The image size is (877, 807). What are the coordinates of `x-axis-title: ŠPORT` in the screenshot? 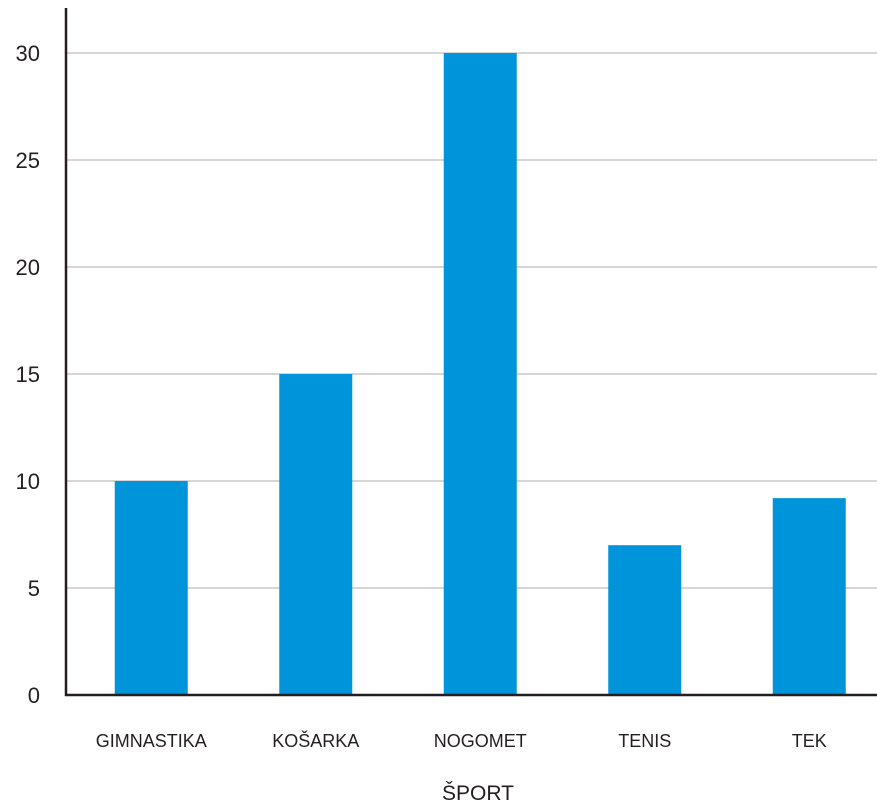 It's located at (478, 793).